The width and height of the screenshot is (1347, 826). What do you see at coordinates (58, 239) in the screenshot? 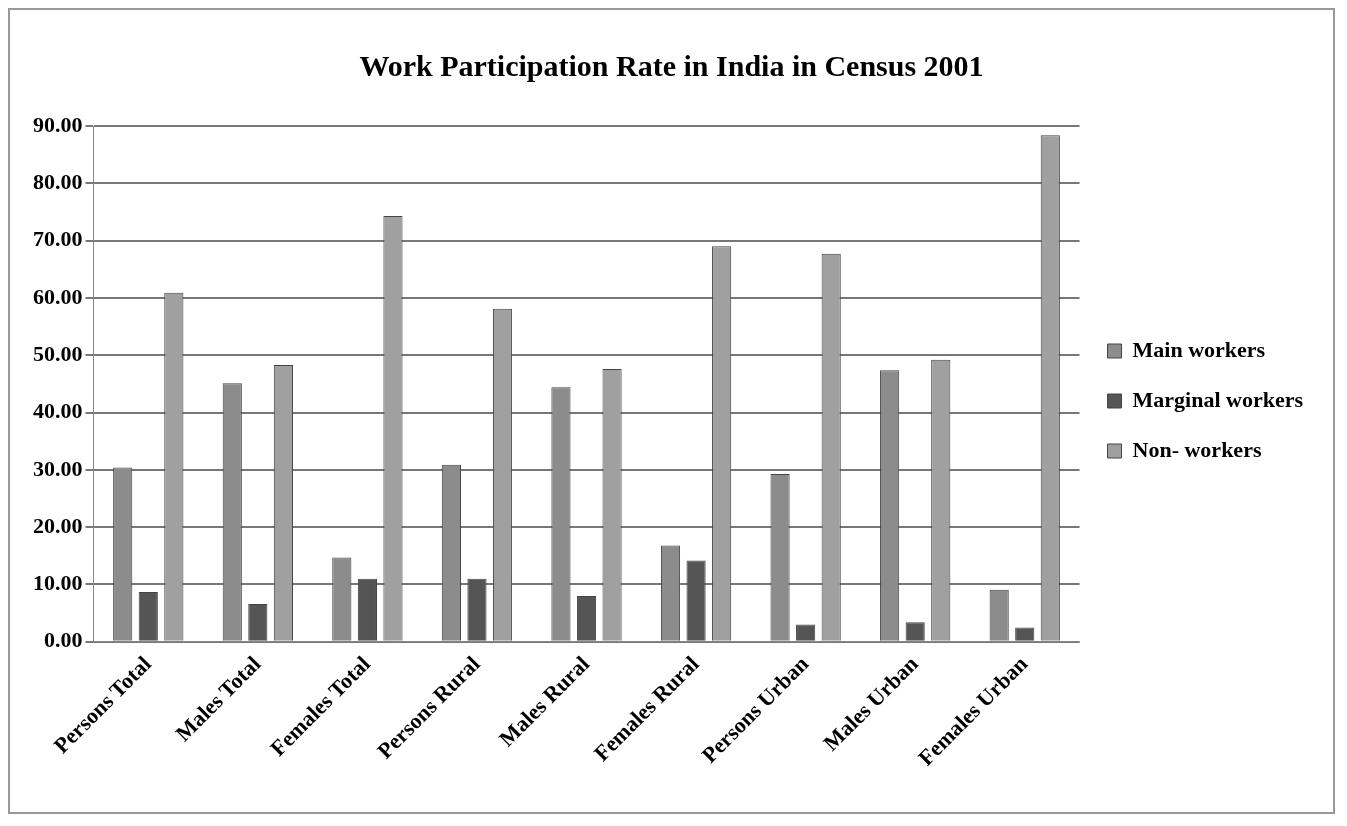
I see `y-tick-label: 70.00` at bounding box center [58, 239].